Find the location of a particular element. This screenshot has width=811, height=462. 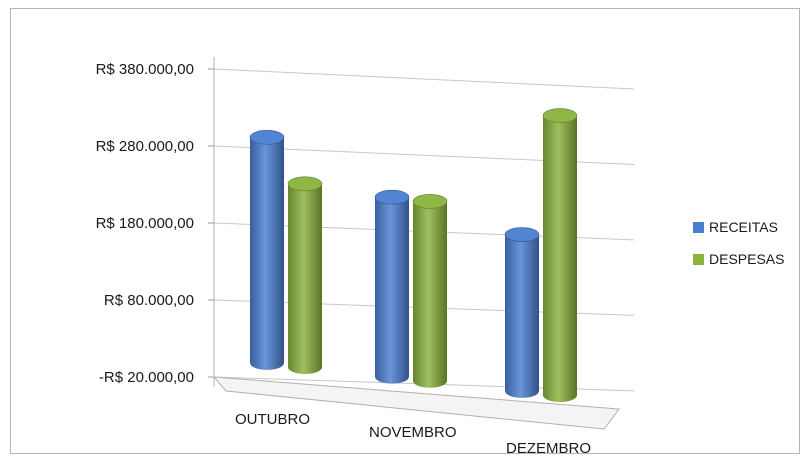

x-category-label: OUTUBRO is located at coordinates (272, 419).